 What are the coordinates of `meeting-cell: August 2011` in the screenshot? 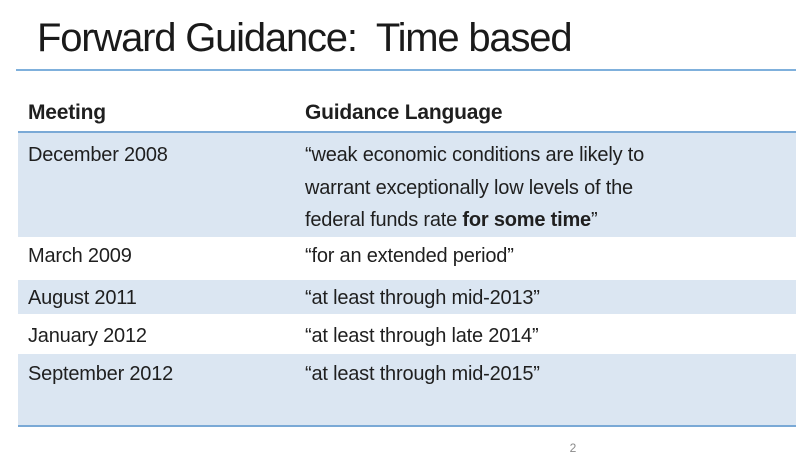 It's located at (82, 298).